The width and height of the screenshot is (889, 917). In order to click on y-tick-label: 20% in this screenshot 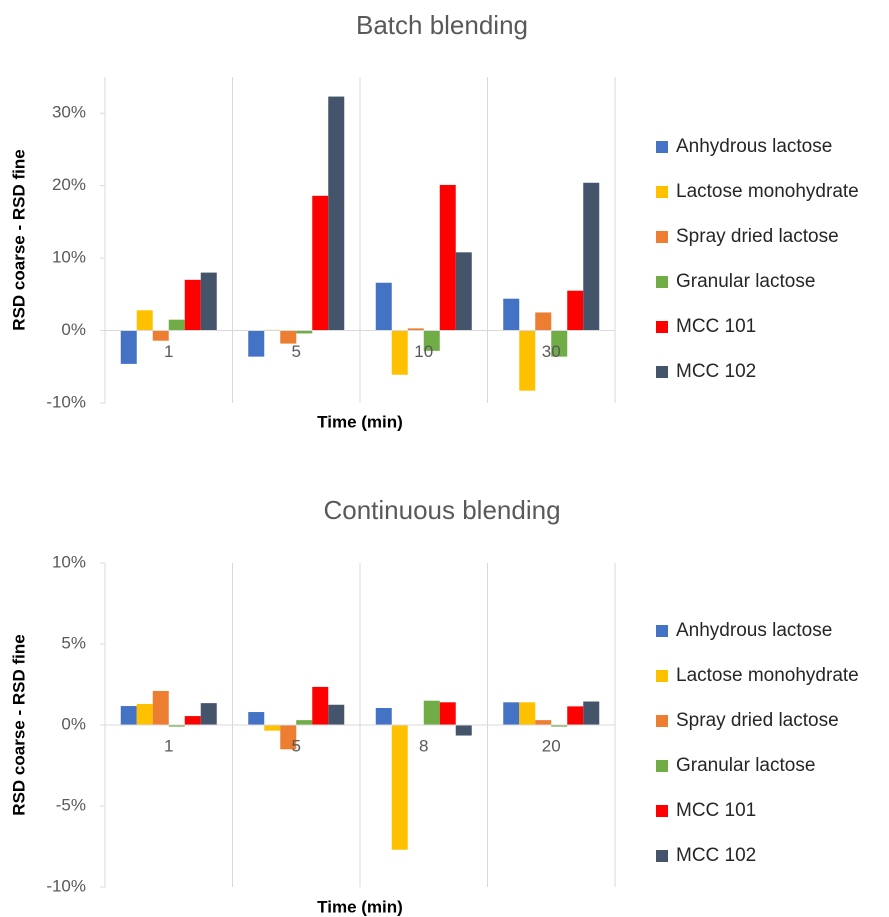, I will do `click(69, 184)`.